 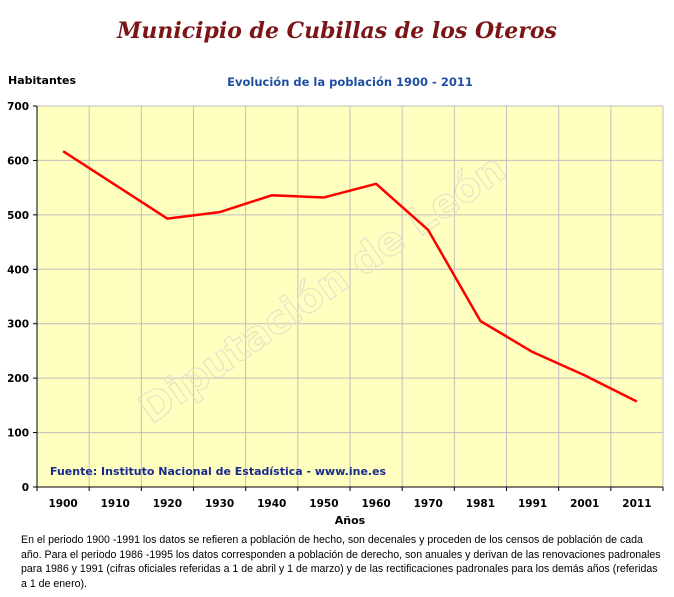 I want to click on x-axis-label: Años, so click(x=350, y=520).